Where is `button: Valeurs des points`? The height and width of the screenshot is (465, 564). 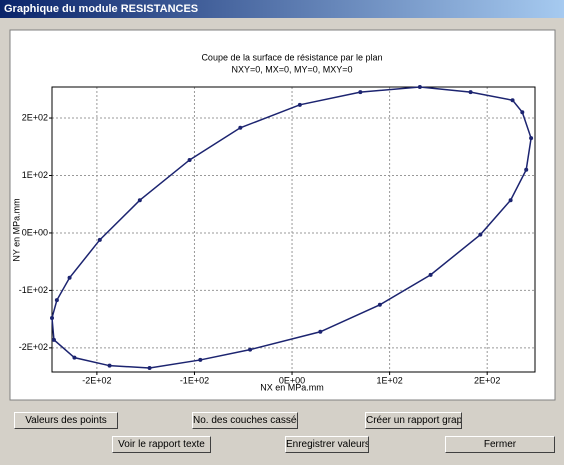
button: Valeurs des points is located at coordinates (66, 420).